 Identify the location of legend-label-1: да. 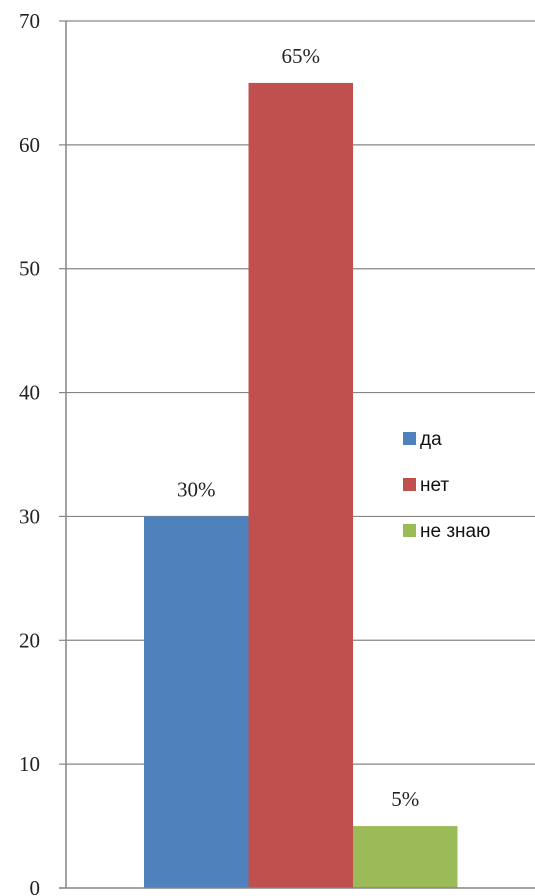
(431, 439).